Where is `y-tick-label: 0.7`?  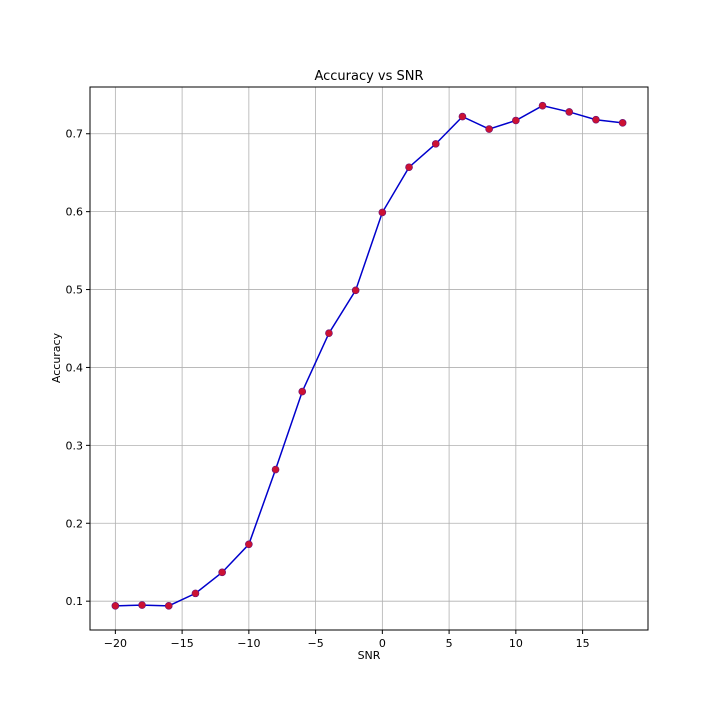 y-tick-label: 0.7 is located at coordinates (75, 134).